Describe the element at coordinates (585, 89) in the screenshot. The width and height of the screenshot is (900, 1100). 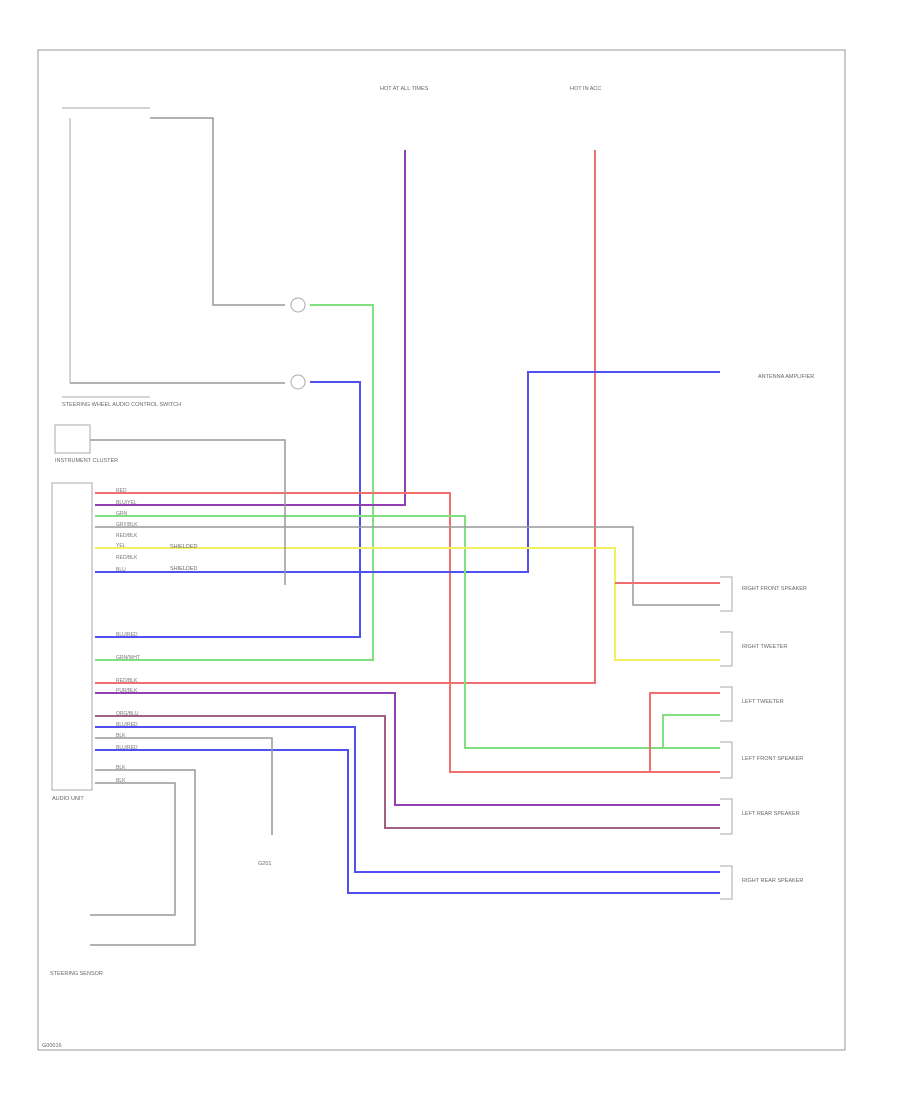
I see `fuse-right-label: HOT IN ACC` at that location.